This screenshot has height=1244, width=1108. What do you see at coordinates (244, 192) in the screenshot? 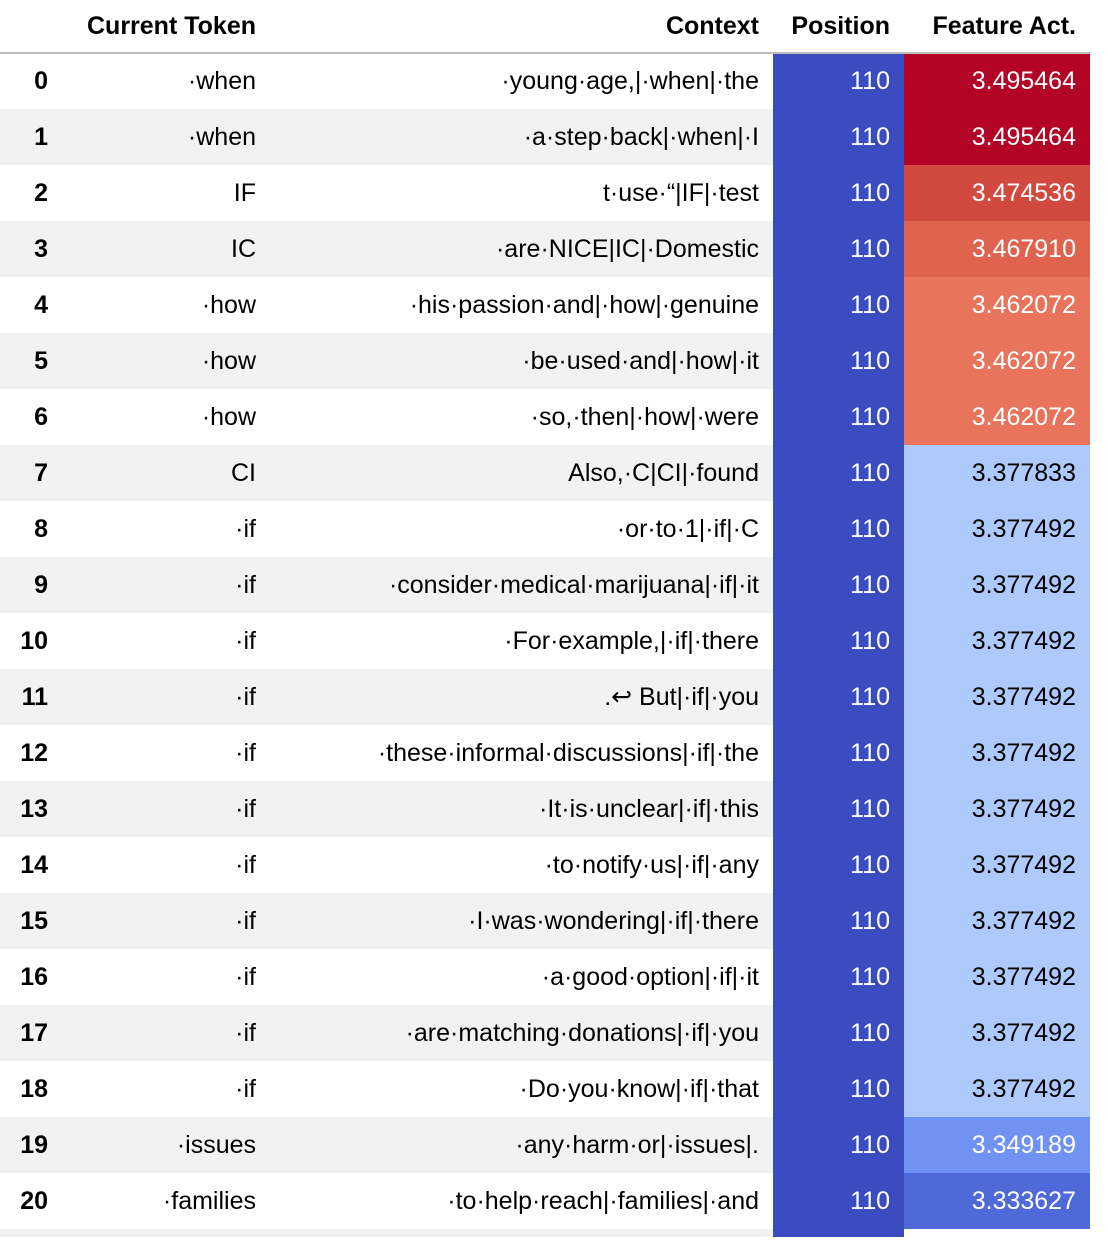
I see `current-token-cell: IF` at bounding box center [244, 192].